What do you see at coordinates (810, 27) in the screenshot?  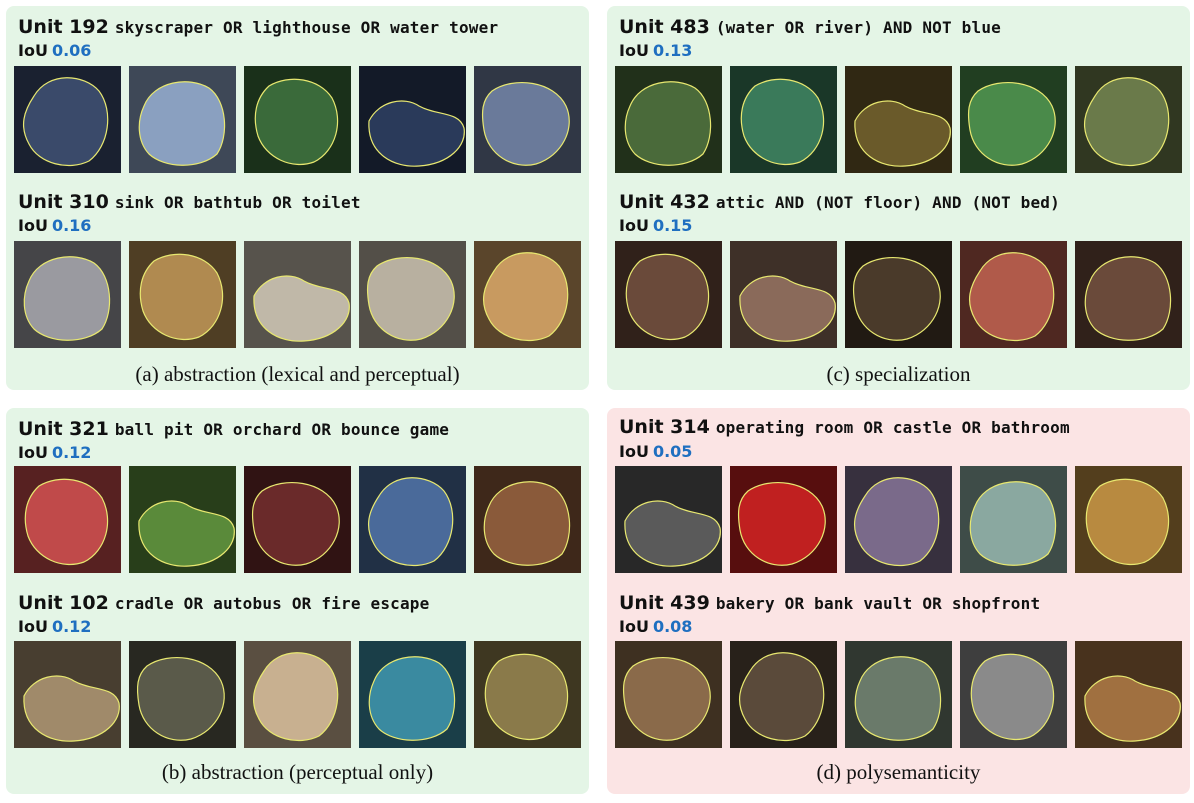 I see `unit-title: Unit 483 (water OR river) AND NOT blue` at bounding box center [810, 27].